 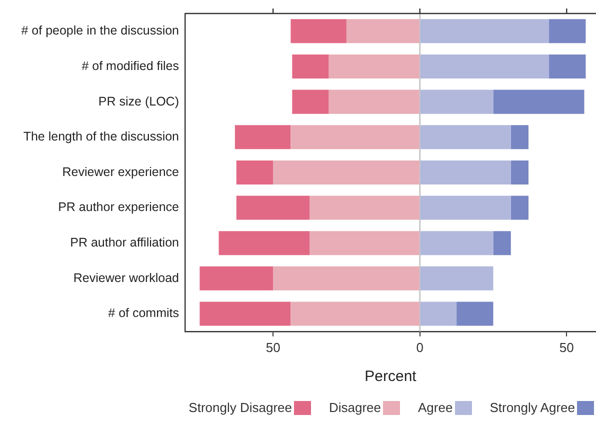 I want to click on y-tick-label: PR size (LOC), so click(x=138, y=101).